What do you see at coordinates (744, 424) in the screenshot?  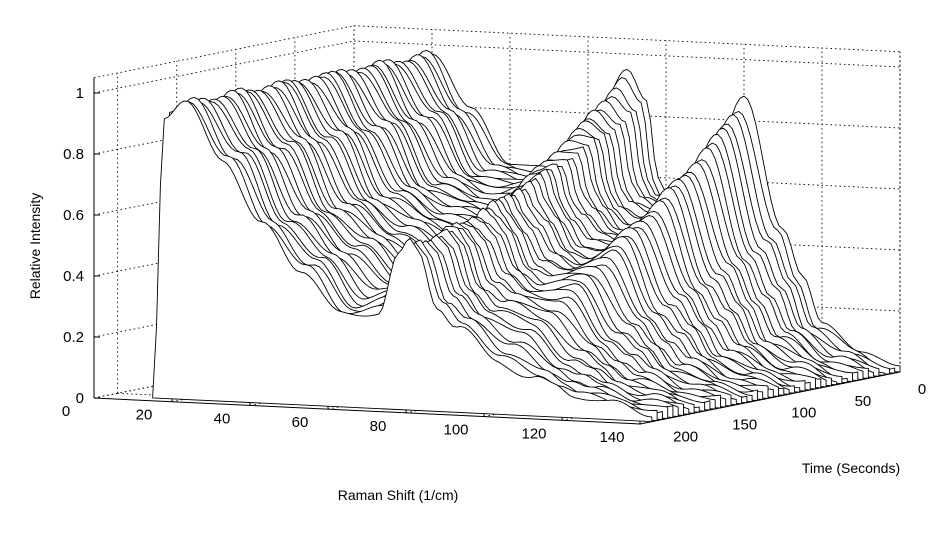 I see `y-tick-label: 150` at bounding box center [744, 424].